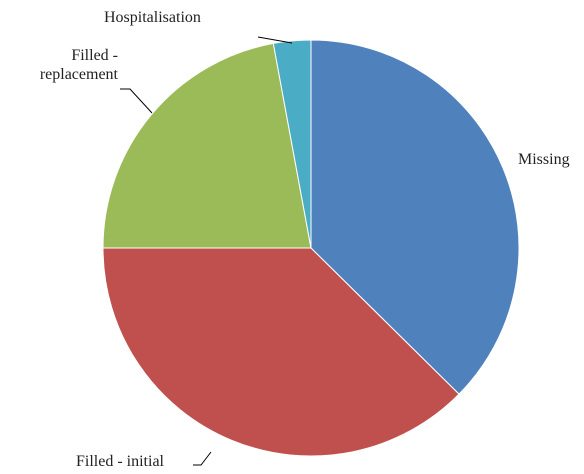 The width and height of the screenshot is (584, 474). What do you see at coordinates (78, 65) in the screenshot?
I see `slice-label: Filled - replacement` at bounding box center [78, 65].